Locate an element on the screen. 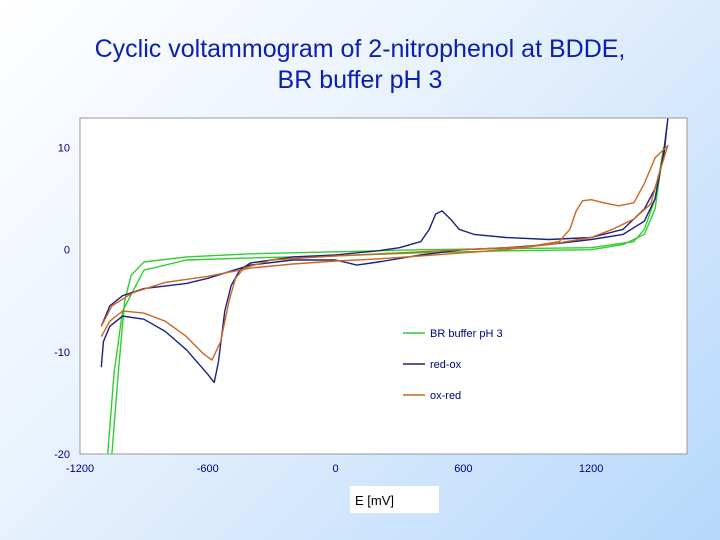 Image resolution: width=720 pixels, height=540 pixels. x-tick-labels: -1200 -600 0 600 1200 is located at coordinates (334, 469).